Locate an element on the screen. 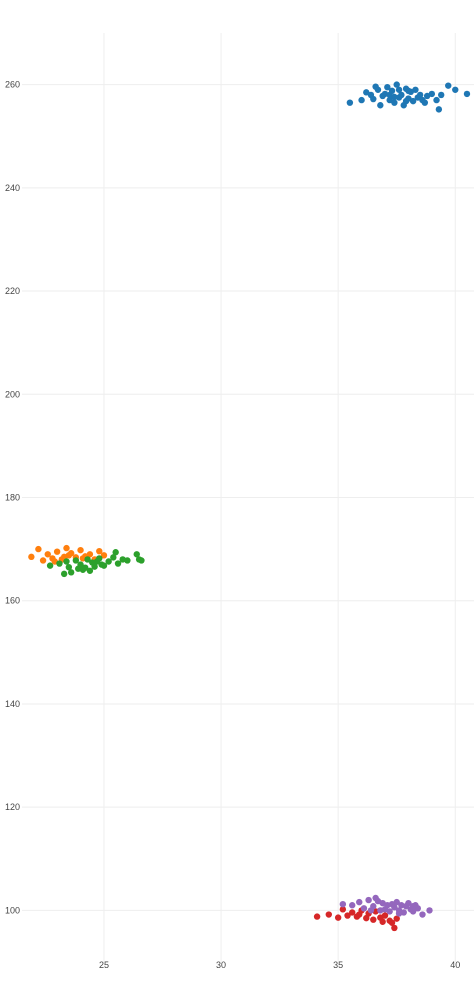 This screenshot has width=474, height=994. y-tick-label: 240 is located at coordinates (12, 188).